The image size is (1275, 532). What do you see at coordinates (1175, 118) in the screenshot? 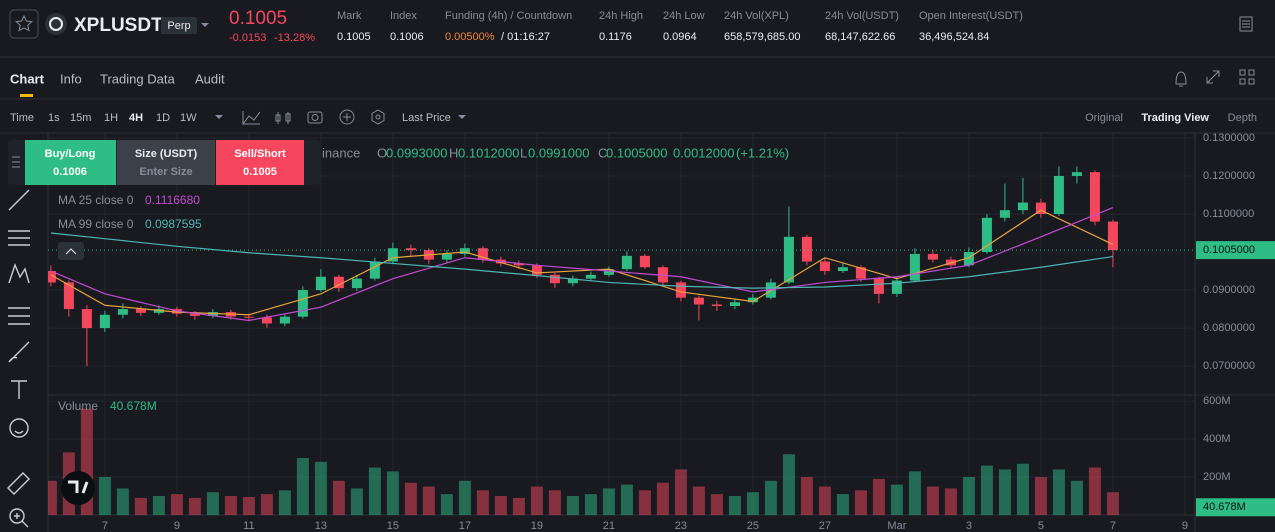
I see `view-option: Trading View` at bounding box center [1175, 118].